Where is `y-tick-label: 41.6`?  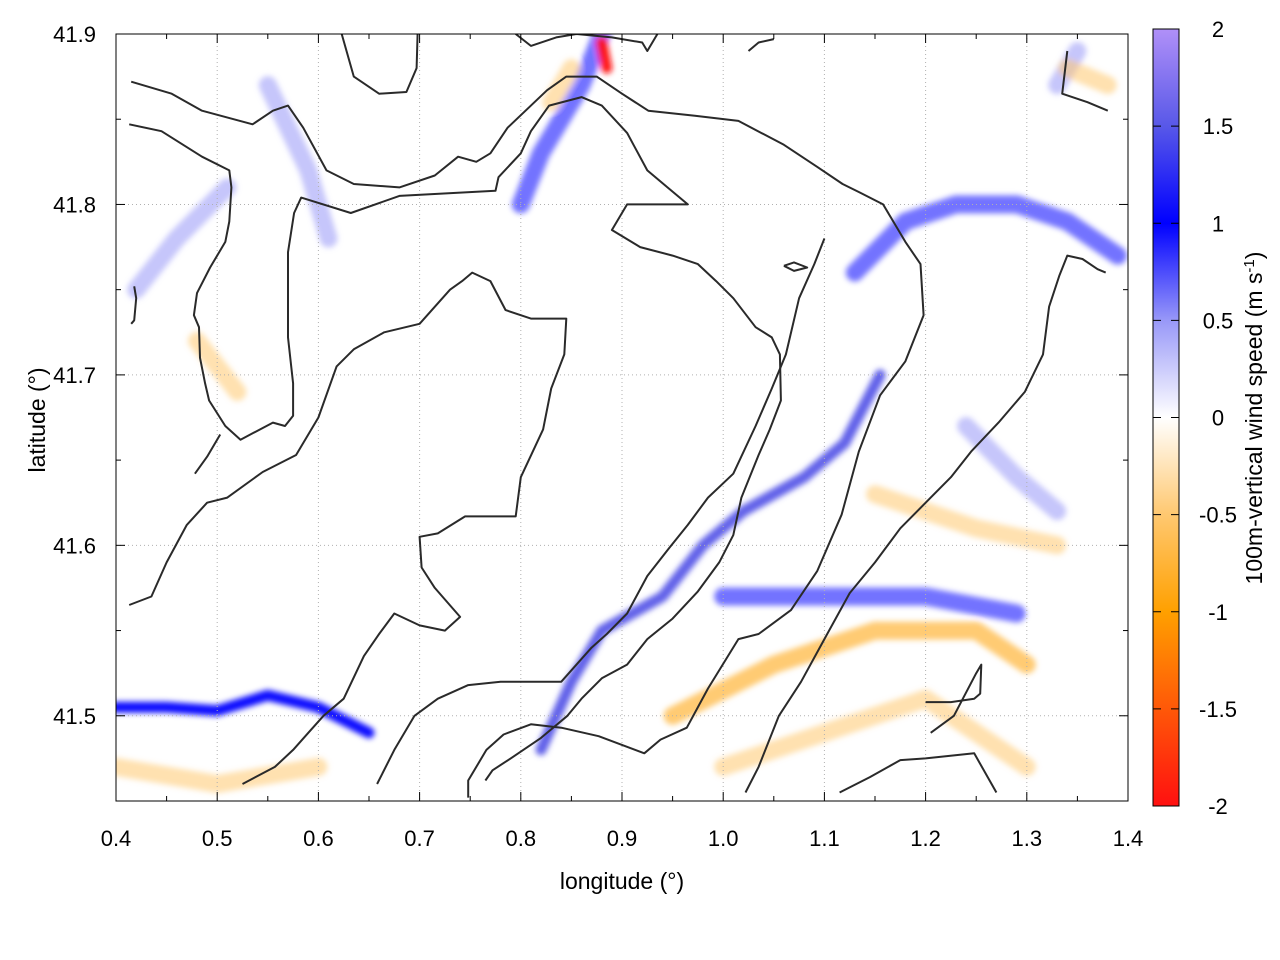
y-tick-label: 41.6 is located at coordinates (74, 545).